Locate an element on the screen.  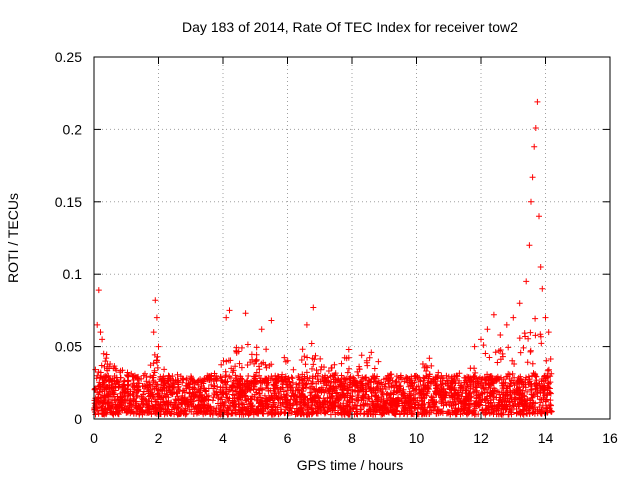
y-tick-label: 0 is located at coordinates (78, 419).